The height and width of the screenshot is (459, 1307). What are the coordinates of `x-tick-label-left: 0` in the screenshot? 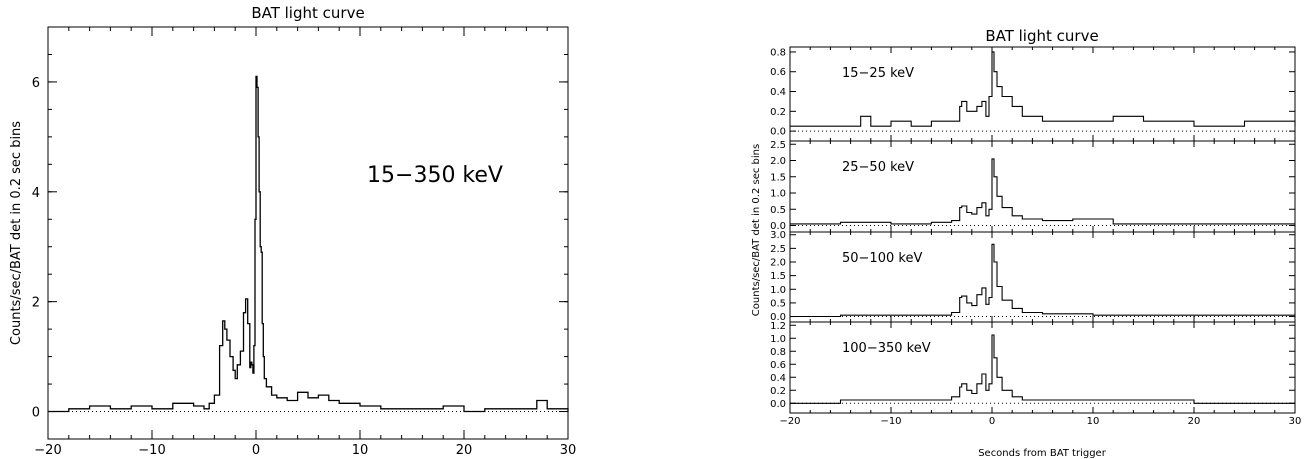 It's located at (256, 450).